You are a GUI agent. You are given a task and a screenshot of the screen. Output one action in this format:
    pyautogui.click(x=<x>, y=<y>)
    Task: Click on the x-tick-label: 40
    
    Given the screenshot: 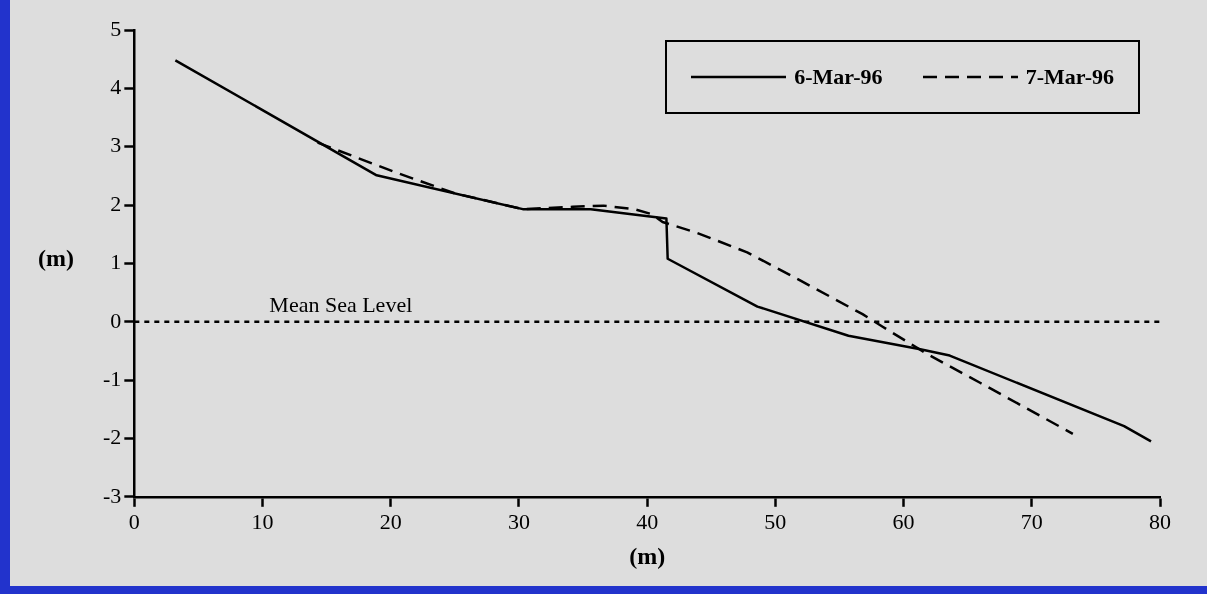 What is the action you would take?
    pyautogui.click(x=647, y=521)
    